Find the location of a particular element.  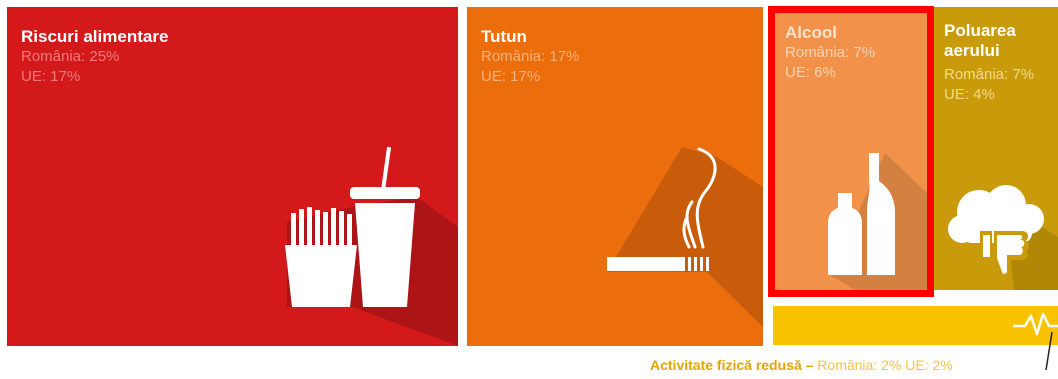

activitate-ue: UE: 2% is located at coordinates (929, 365).